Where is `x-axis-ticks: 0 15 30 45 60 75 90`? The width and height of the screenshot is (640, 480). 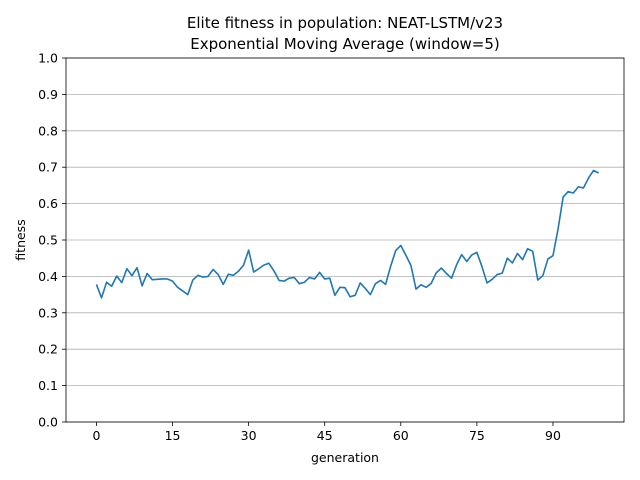 x-axis-ticks: 0 15 30 45 60 75 90 is located at coordinates (326, 432).